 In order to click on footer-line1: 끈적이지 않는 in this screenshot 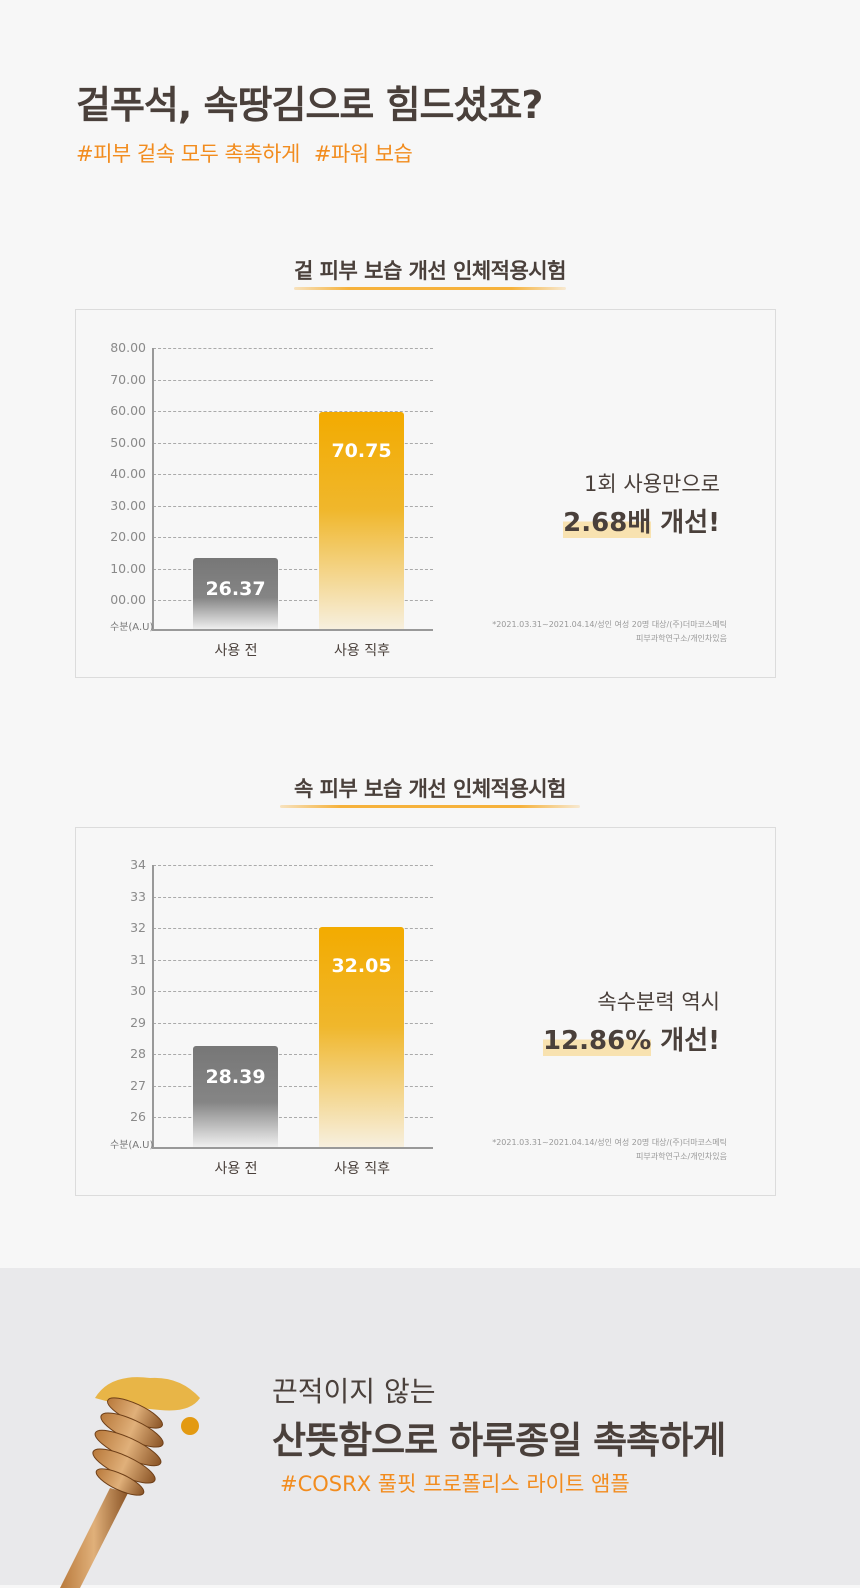, I will do `click(354, 1391)`.